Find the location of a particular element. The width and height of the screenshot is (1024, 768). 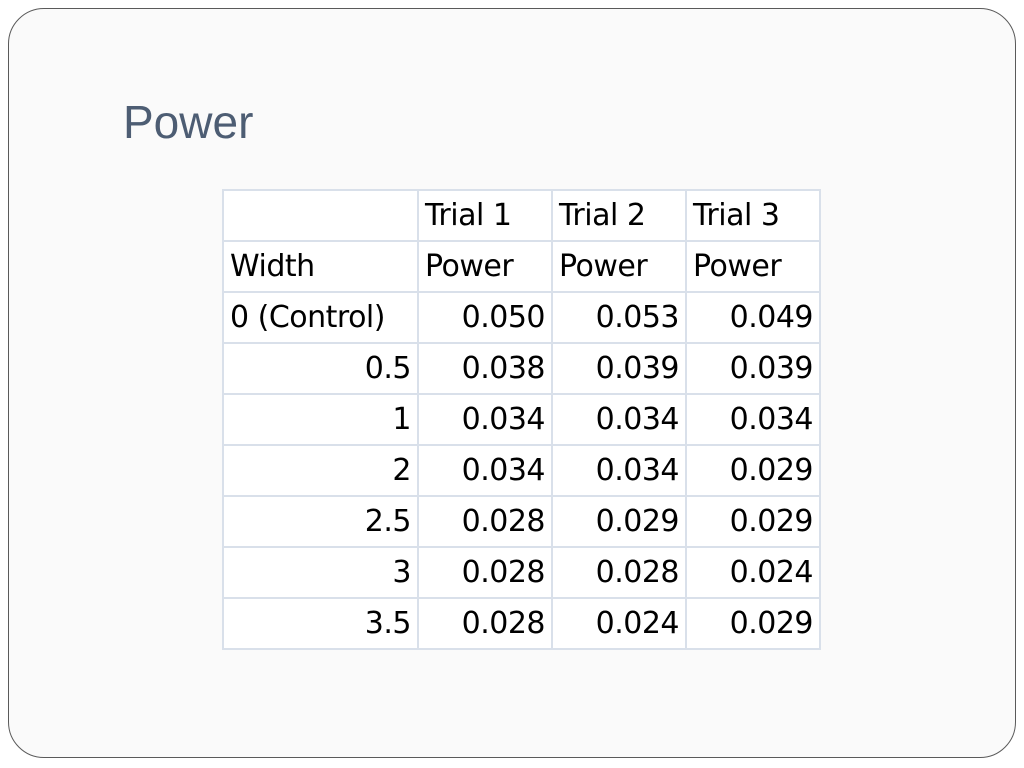

table-row: 1 0.034 0.034 0.034 is located at coordinates (521, 419).